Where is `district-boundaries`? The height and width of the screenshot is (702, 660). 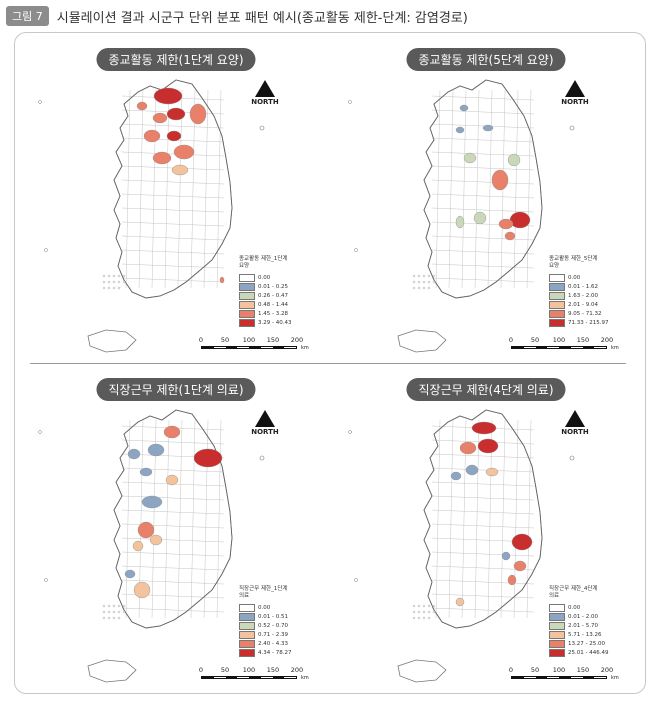 district-boundaries is located at coordinates (173, 519).